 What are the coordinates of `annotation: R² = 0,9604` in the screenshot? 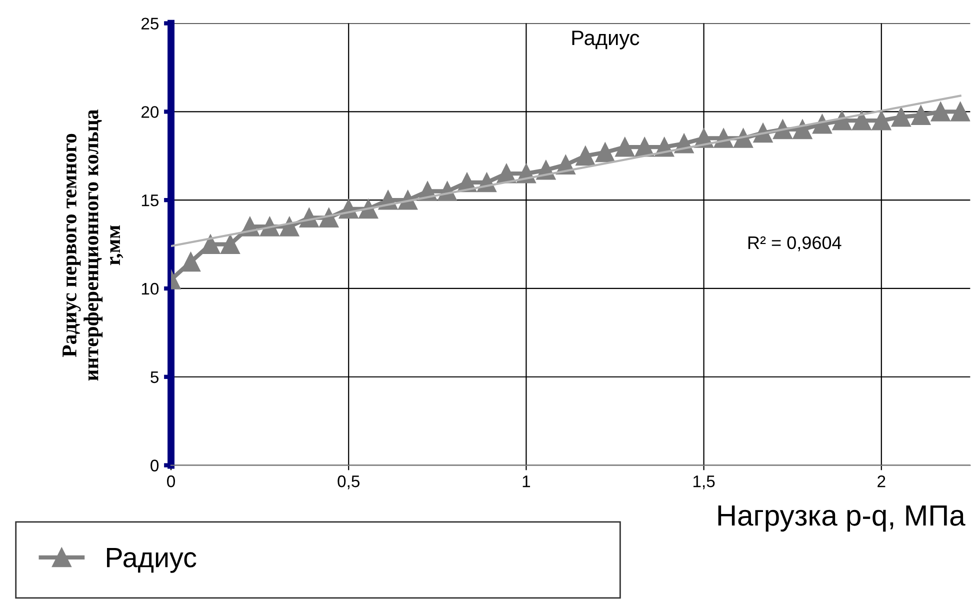 It's located at (795, 244).